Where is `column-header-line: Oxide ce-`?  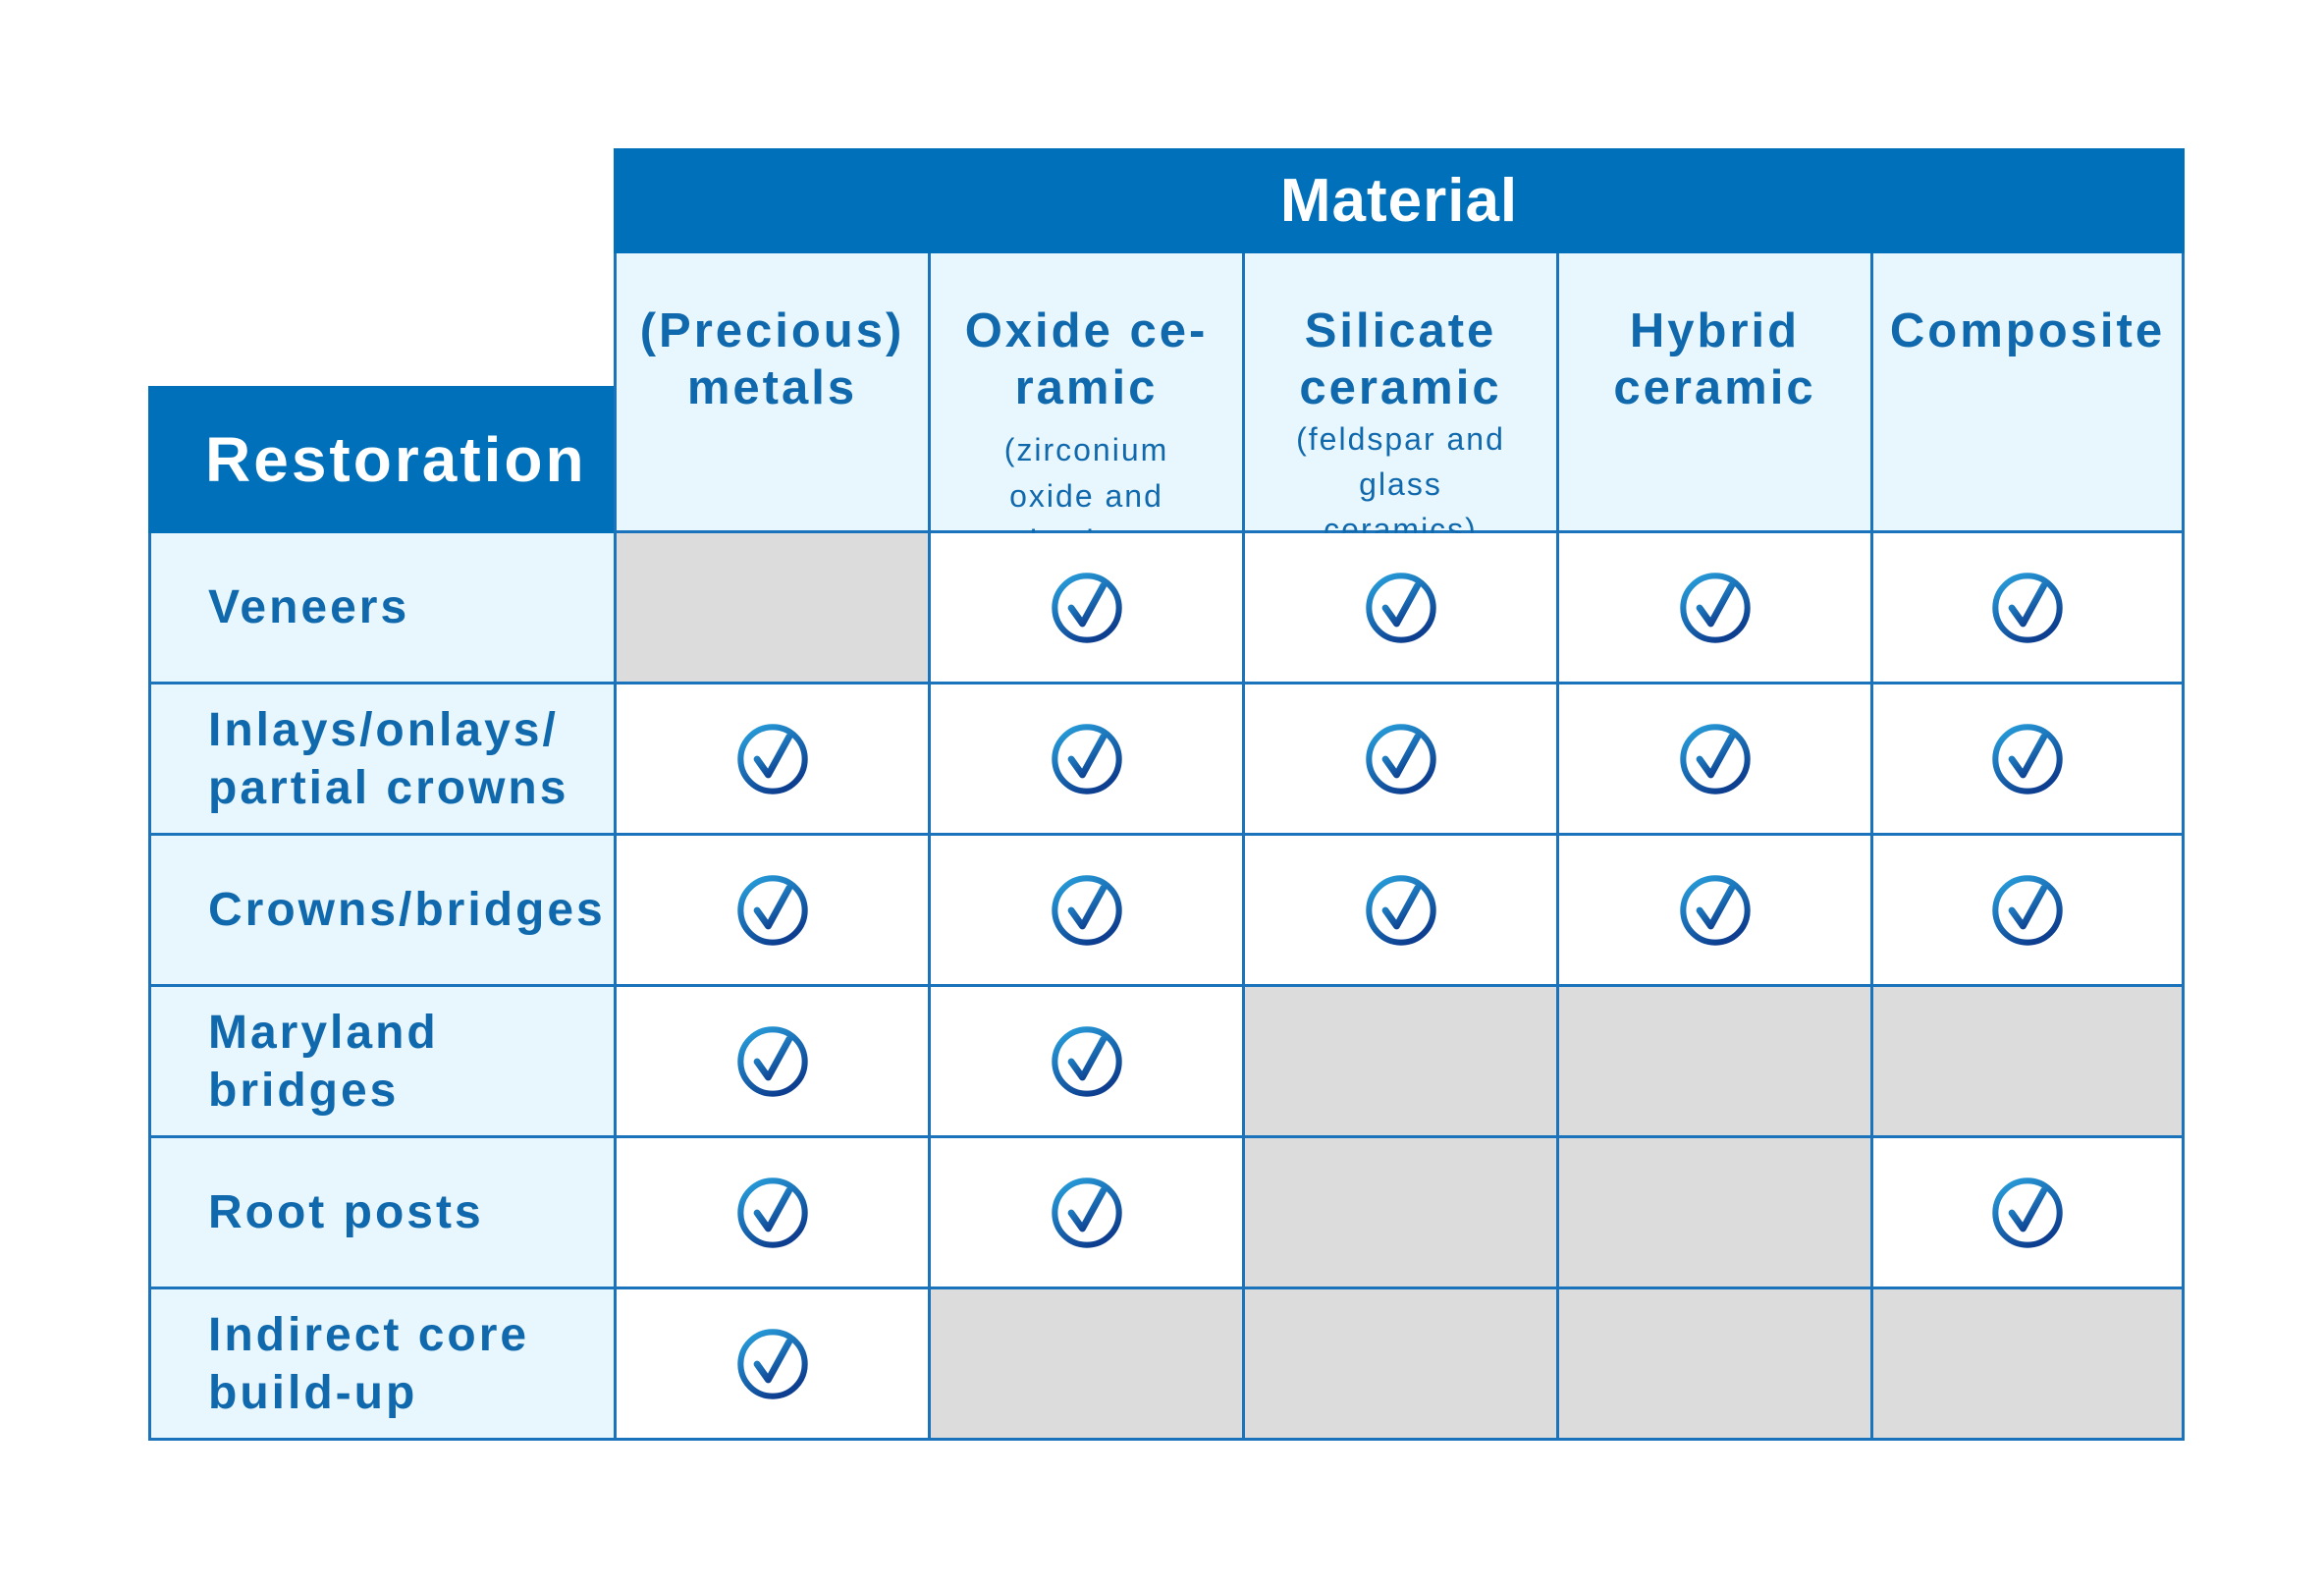 column-header-line: Oxide ce- is located at coordinates (1086, 331).